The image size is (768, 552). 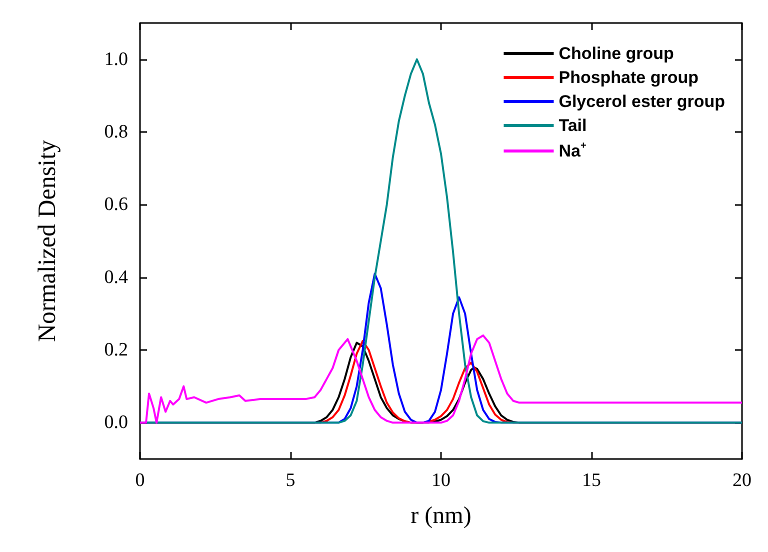 What do you see at coordinates (616, 53) in the screenshot?
I see `legend-label: Choline group` at bounding box center [616, 53].